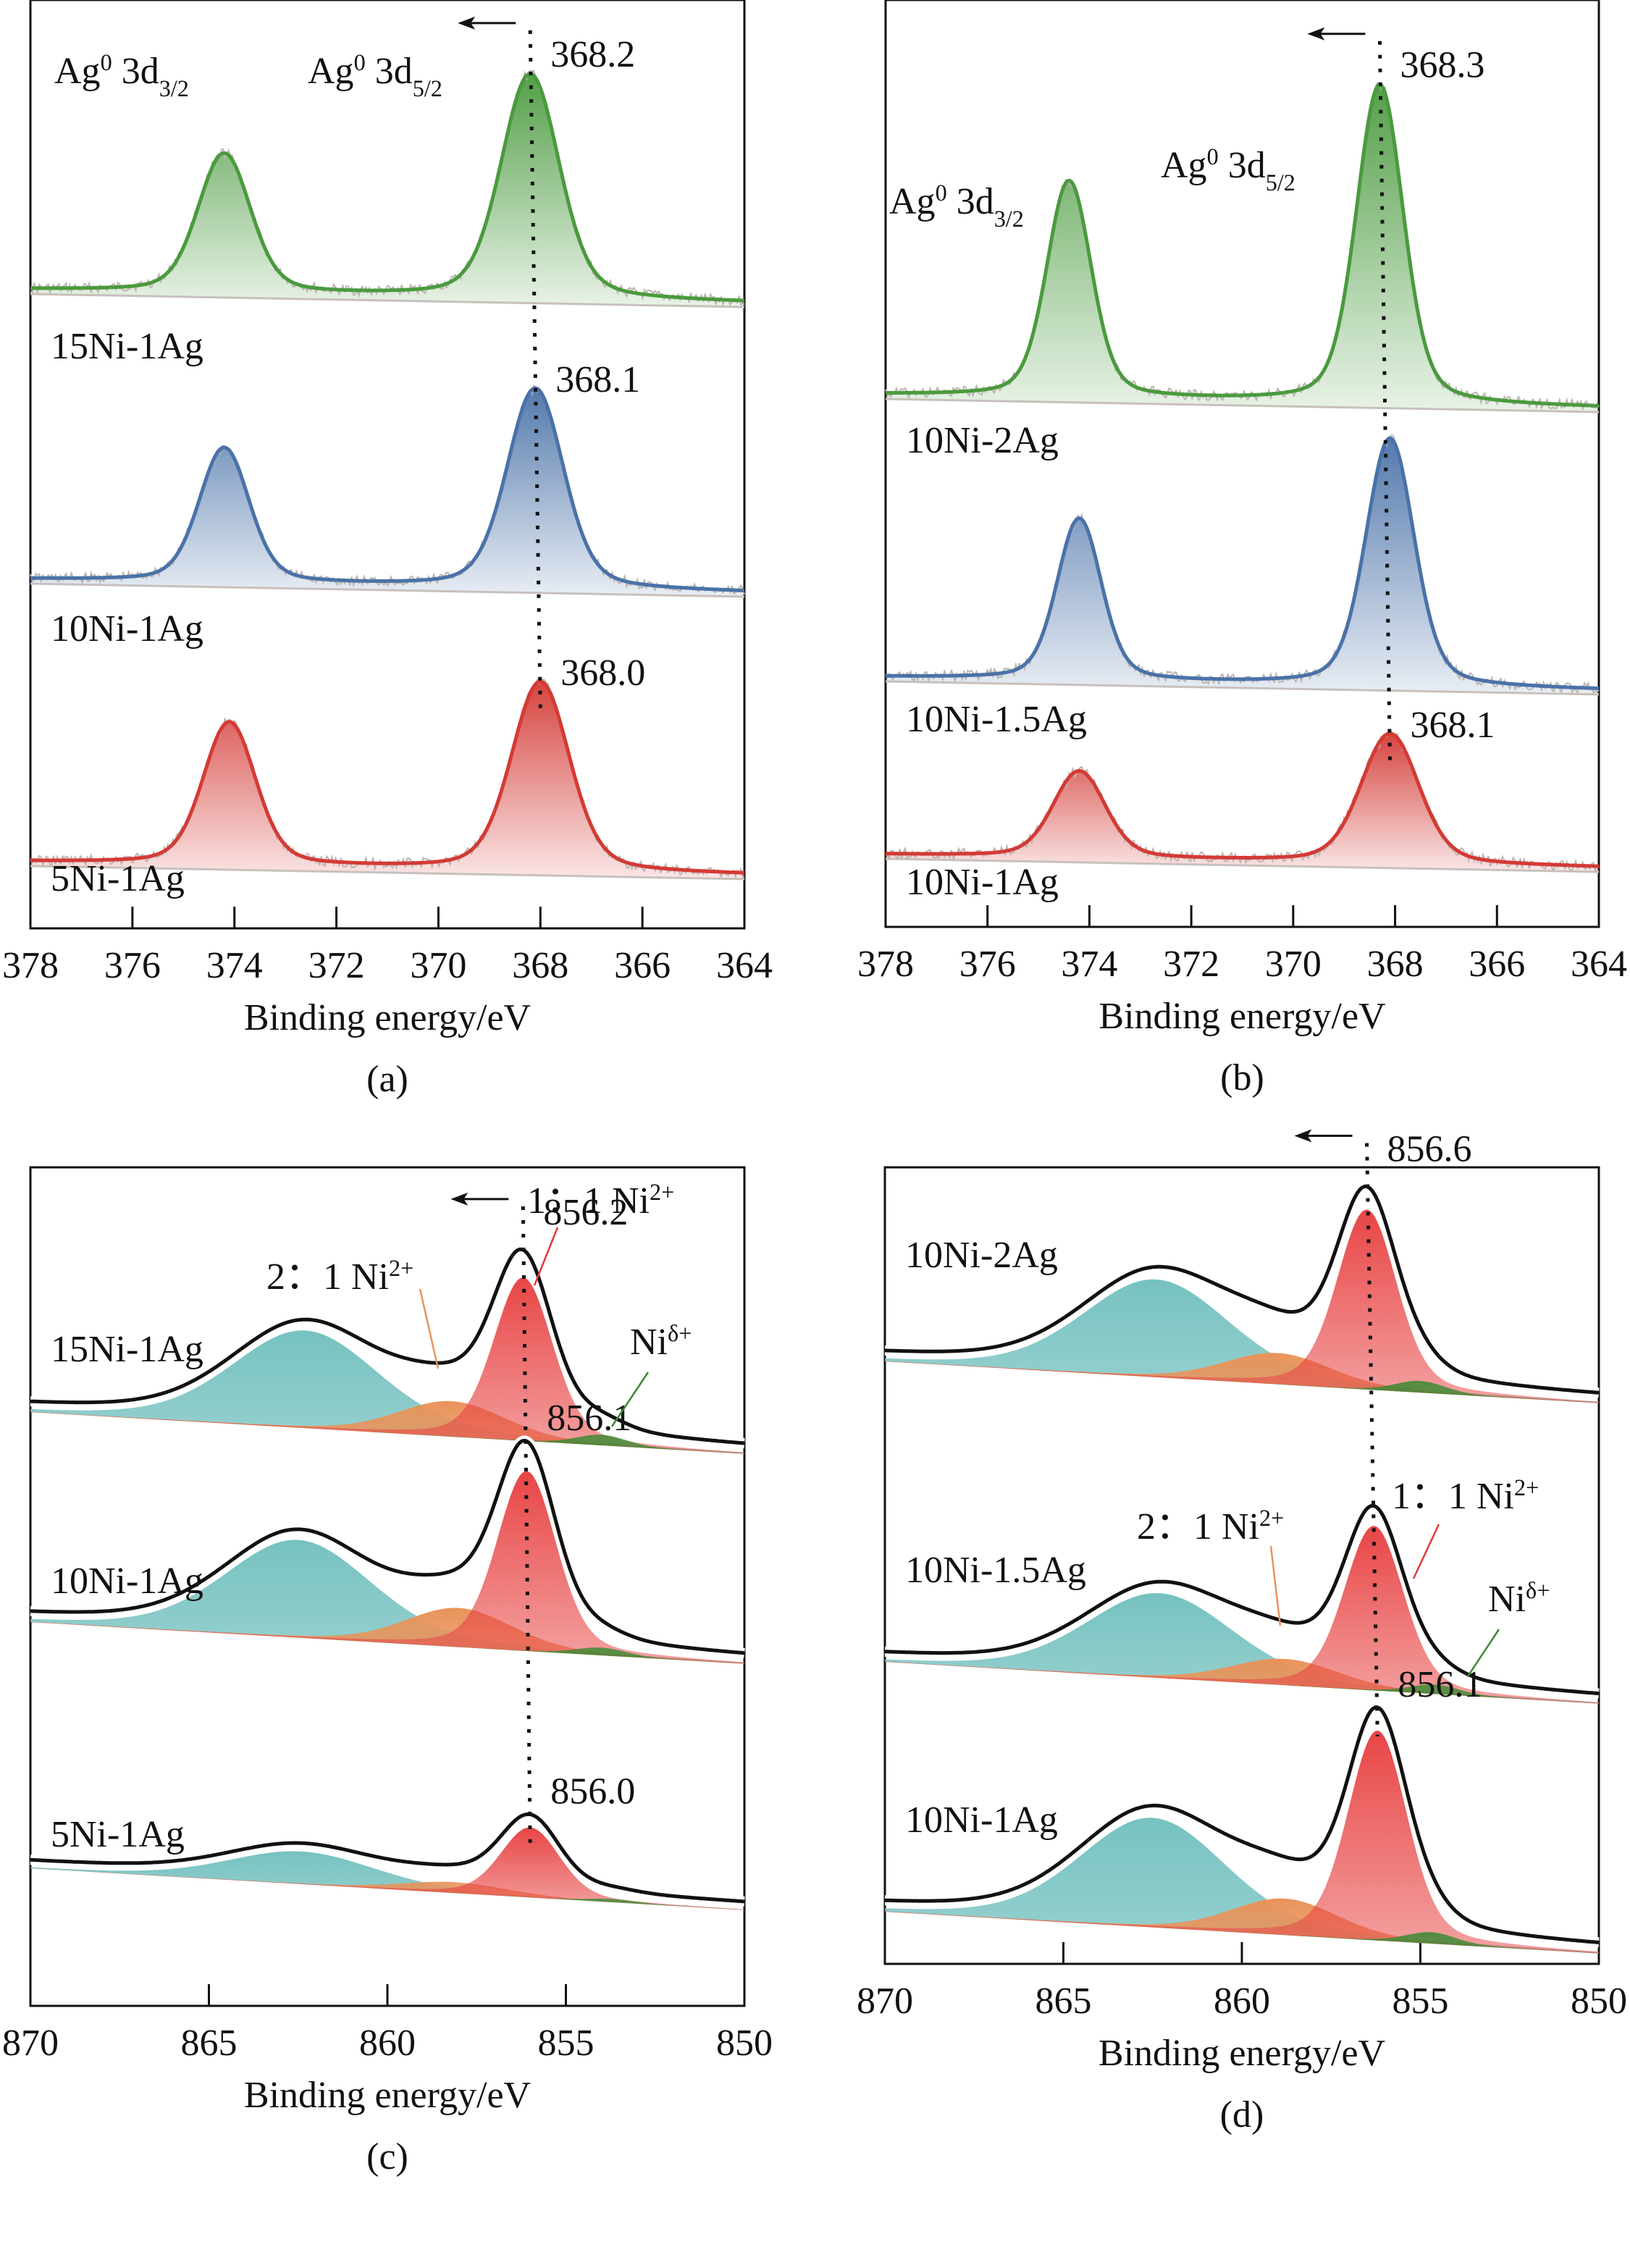 The image size is (1630, 2268). I want to click on series-10Ni-1Ag: 10Ni-1Ag 856.1, so click(1242, 1809).